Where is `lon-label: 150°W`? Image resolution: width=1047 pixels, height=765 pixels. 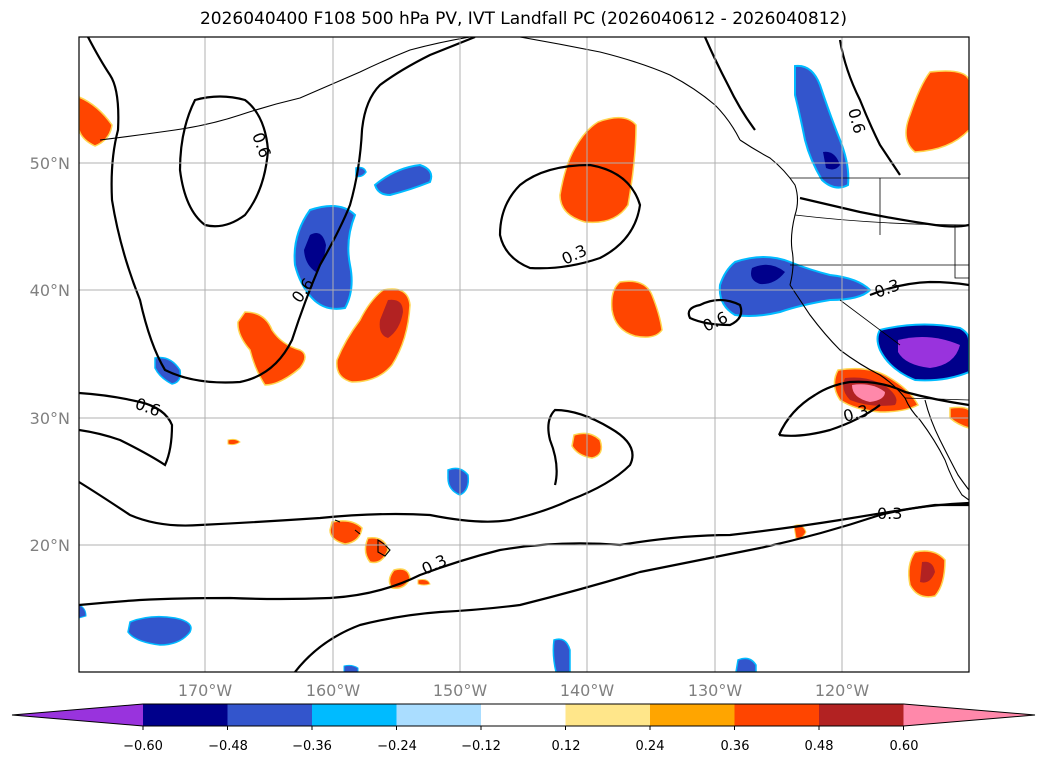
lon-label: 150°W is located at coordinates (460, 690).